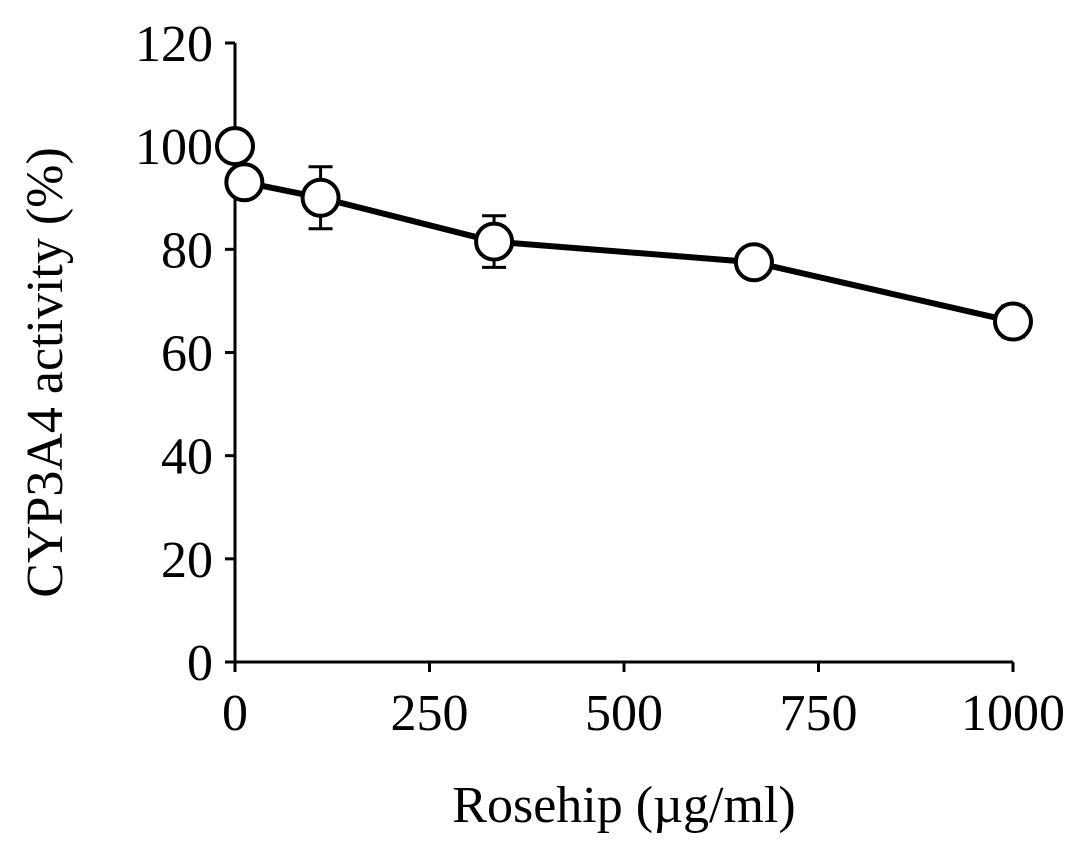  Describe the element at coordinates (623, 805) in the screenshot. I see `x-axis-title: Rosehip (µg/ml)` at that location.